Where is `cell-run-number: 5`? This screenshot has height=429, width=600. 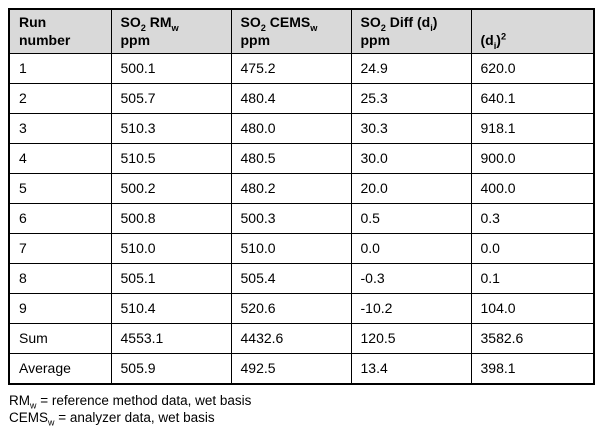 cell-run-number: 5 is located at coordinates (60, 188).